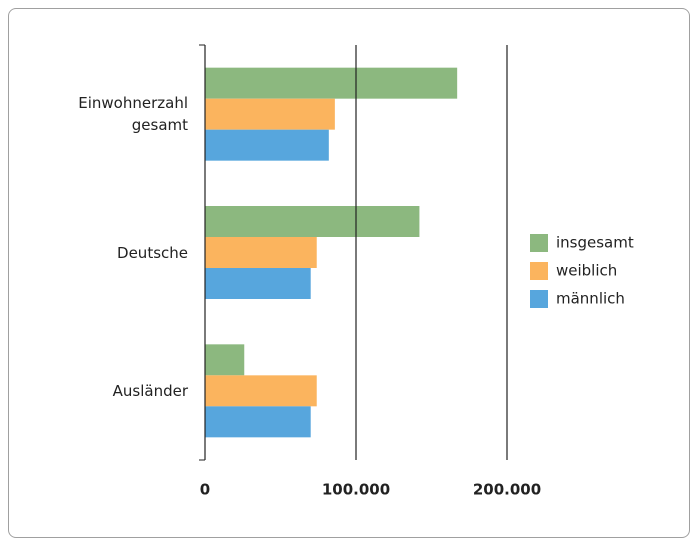 The height and width of the screenshot is (538, 700). I want to click on legend-label: weiblich, so click(586, 271).